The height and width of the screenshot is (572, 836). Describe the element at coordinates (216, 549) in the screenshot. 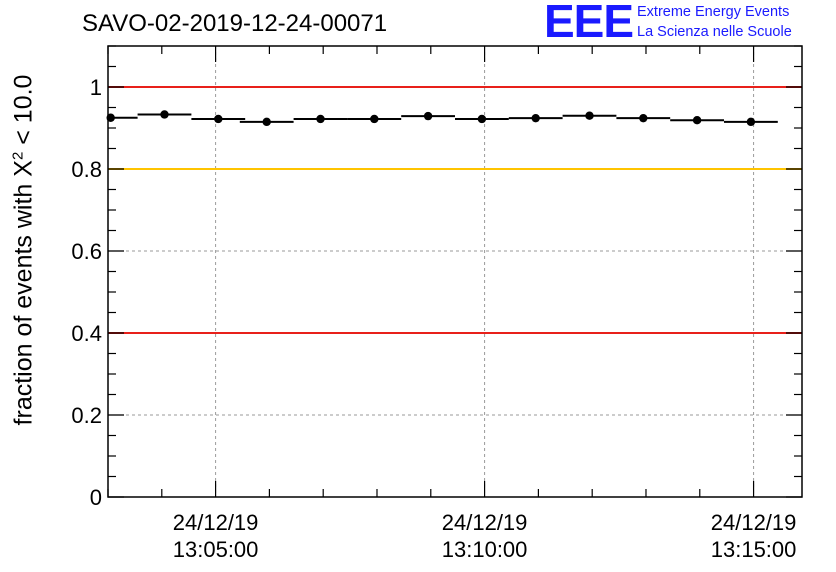

I see `x-tick-label-time: 13:05:00` at that location.